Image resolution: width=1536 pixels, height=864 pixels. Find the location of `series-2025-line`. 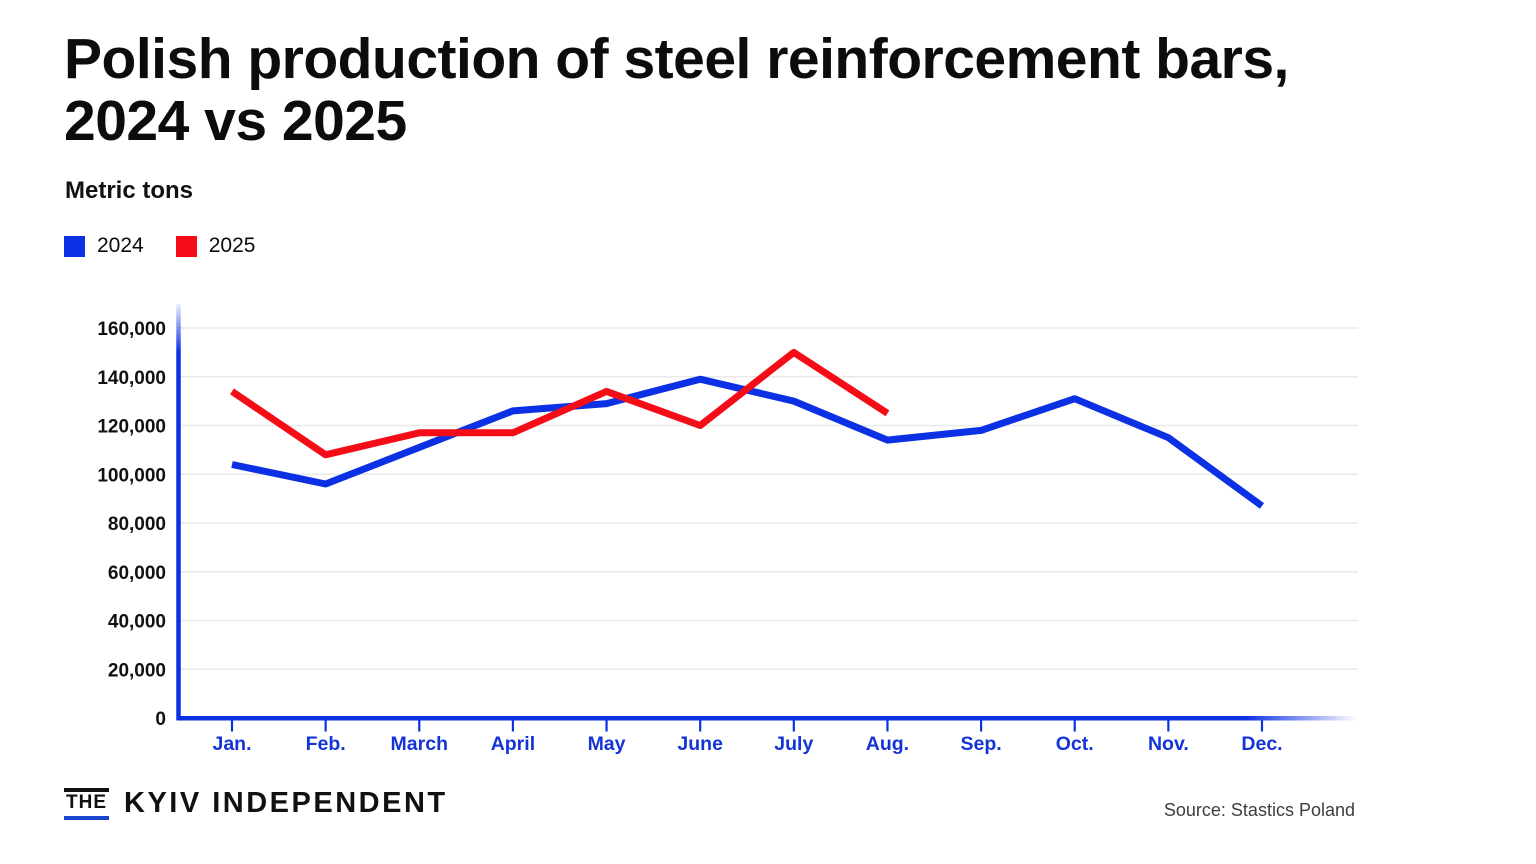

series-2025-line is located at coordinates (560, 403).